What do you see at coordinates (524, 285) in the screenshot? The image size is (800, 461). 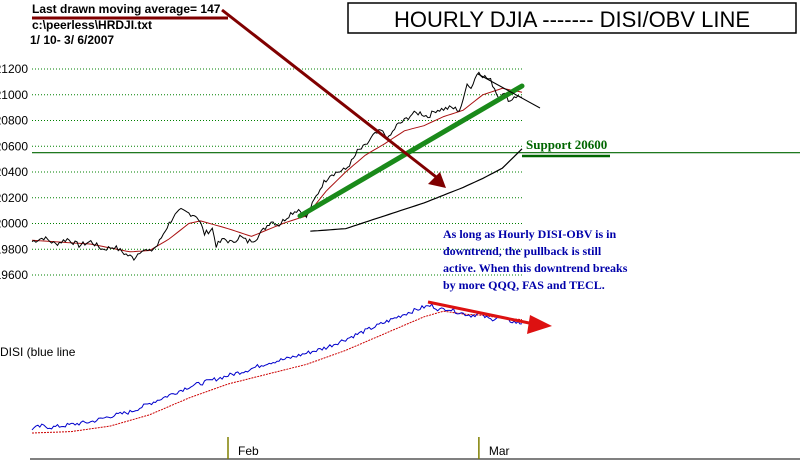 I see `svg-text: by more QQQ, FAS and TECL.` at bounding box center [524, 285].